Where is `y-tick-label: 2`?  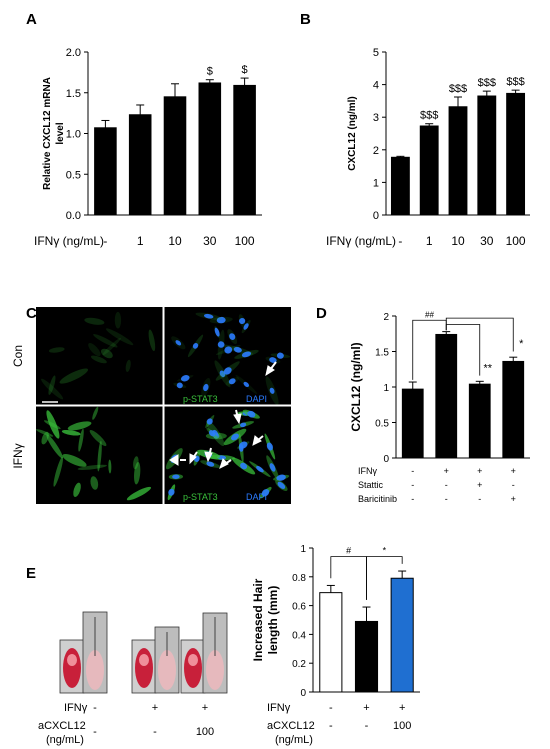
y-tick-label: 2 is located at coordinates (386, 317).